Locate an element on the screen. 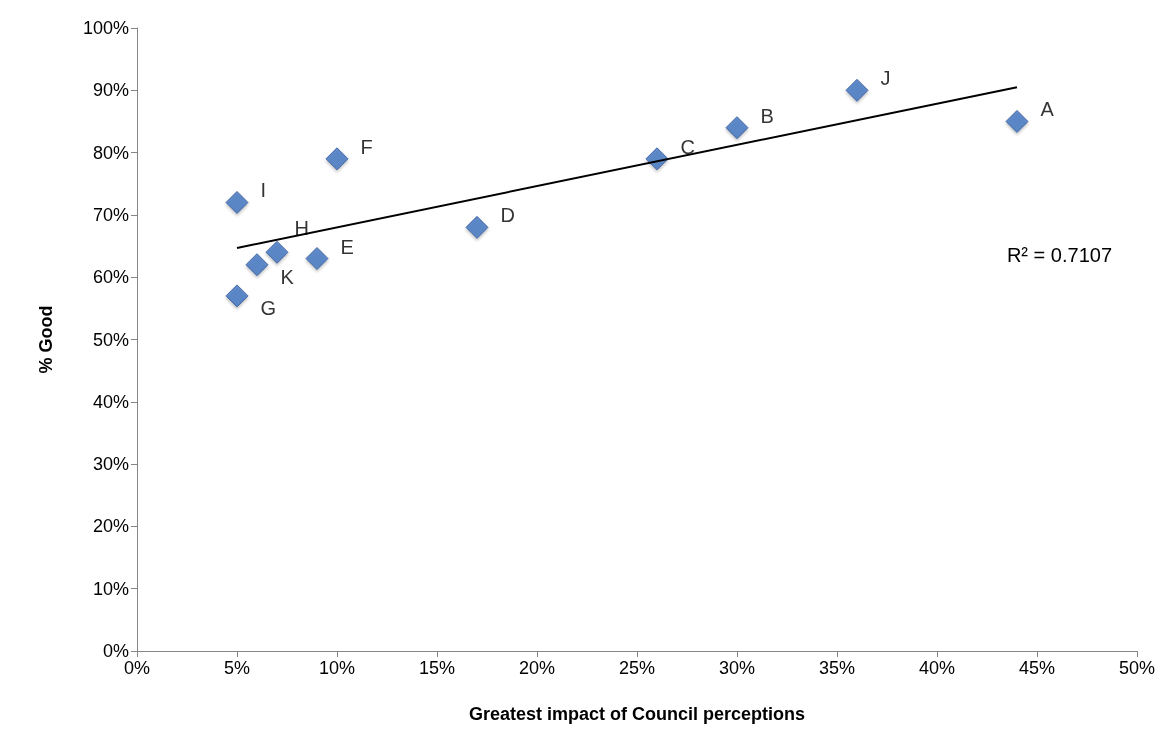 The height and width of the screenshot is (745, 1172). x-tick-label: 20% is located at coordinates (537, 668).